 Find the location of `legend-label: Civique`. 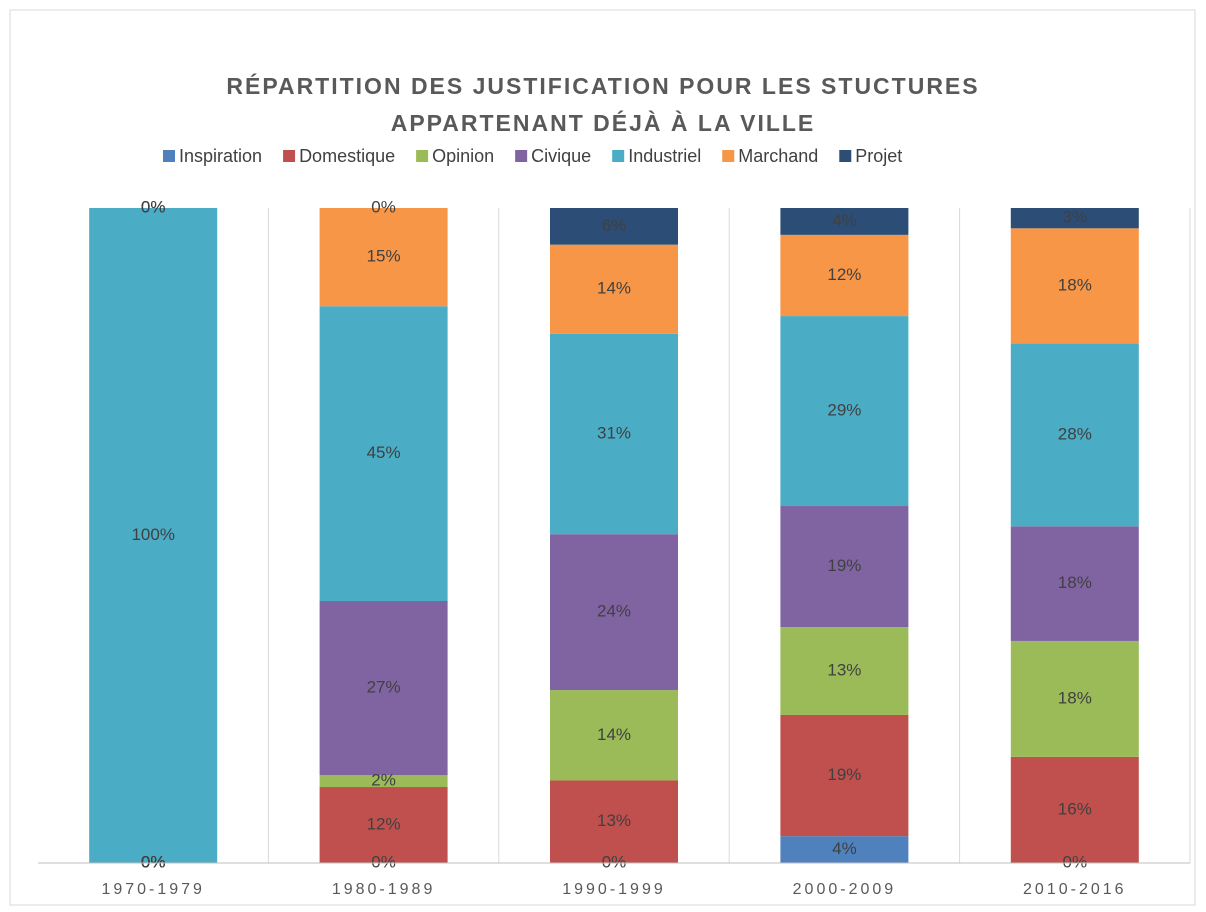

legend-label: Civique is located at coordinates (561, 156).